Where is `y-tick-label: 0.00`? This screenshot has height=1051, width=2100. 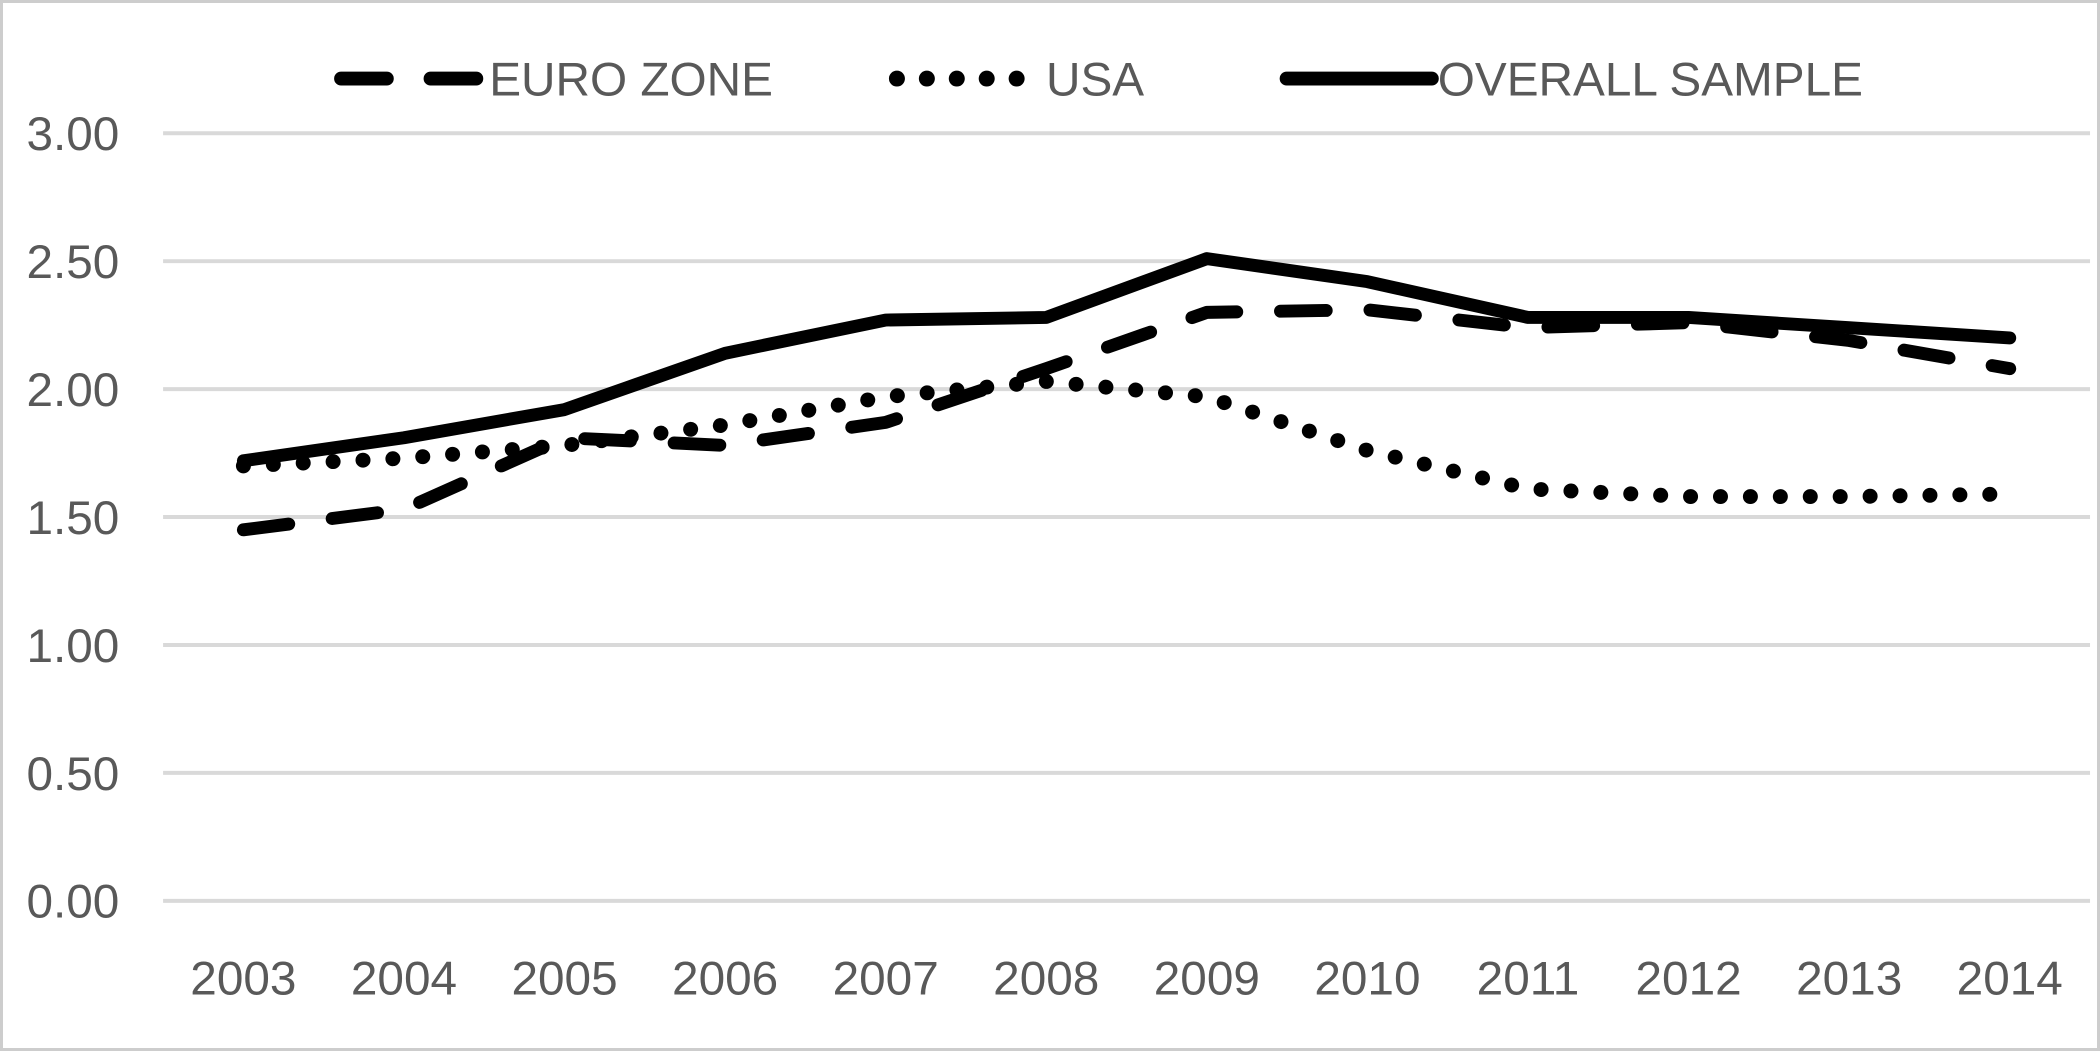
y-tick-label: 0.00 is located at coordinates (72, 902).